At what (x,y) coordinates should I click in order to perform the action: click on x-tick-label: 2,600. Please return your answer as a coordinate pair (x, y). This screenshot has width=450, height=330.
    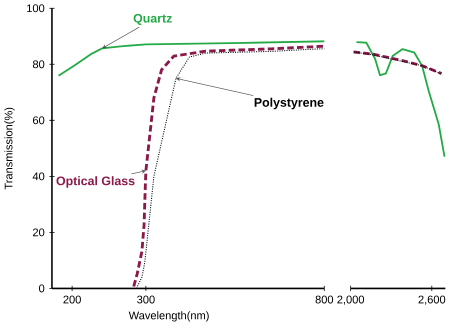
    Looking at the image, I should click on (432, 300).